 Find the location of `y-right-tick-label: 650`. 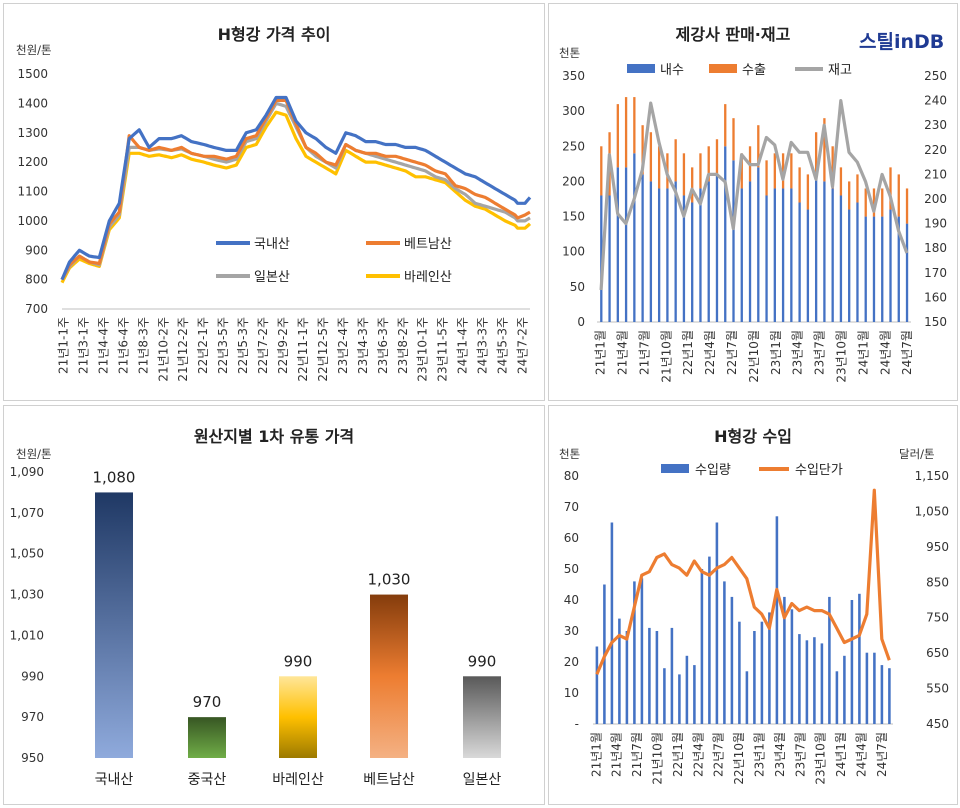

y-right-tick-label: 650 is located at coordinates (937, 653).